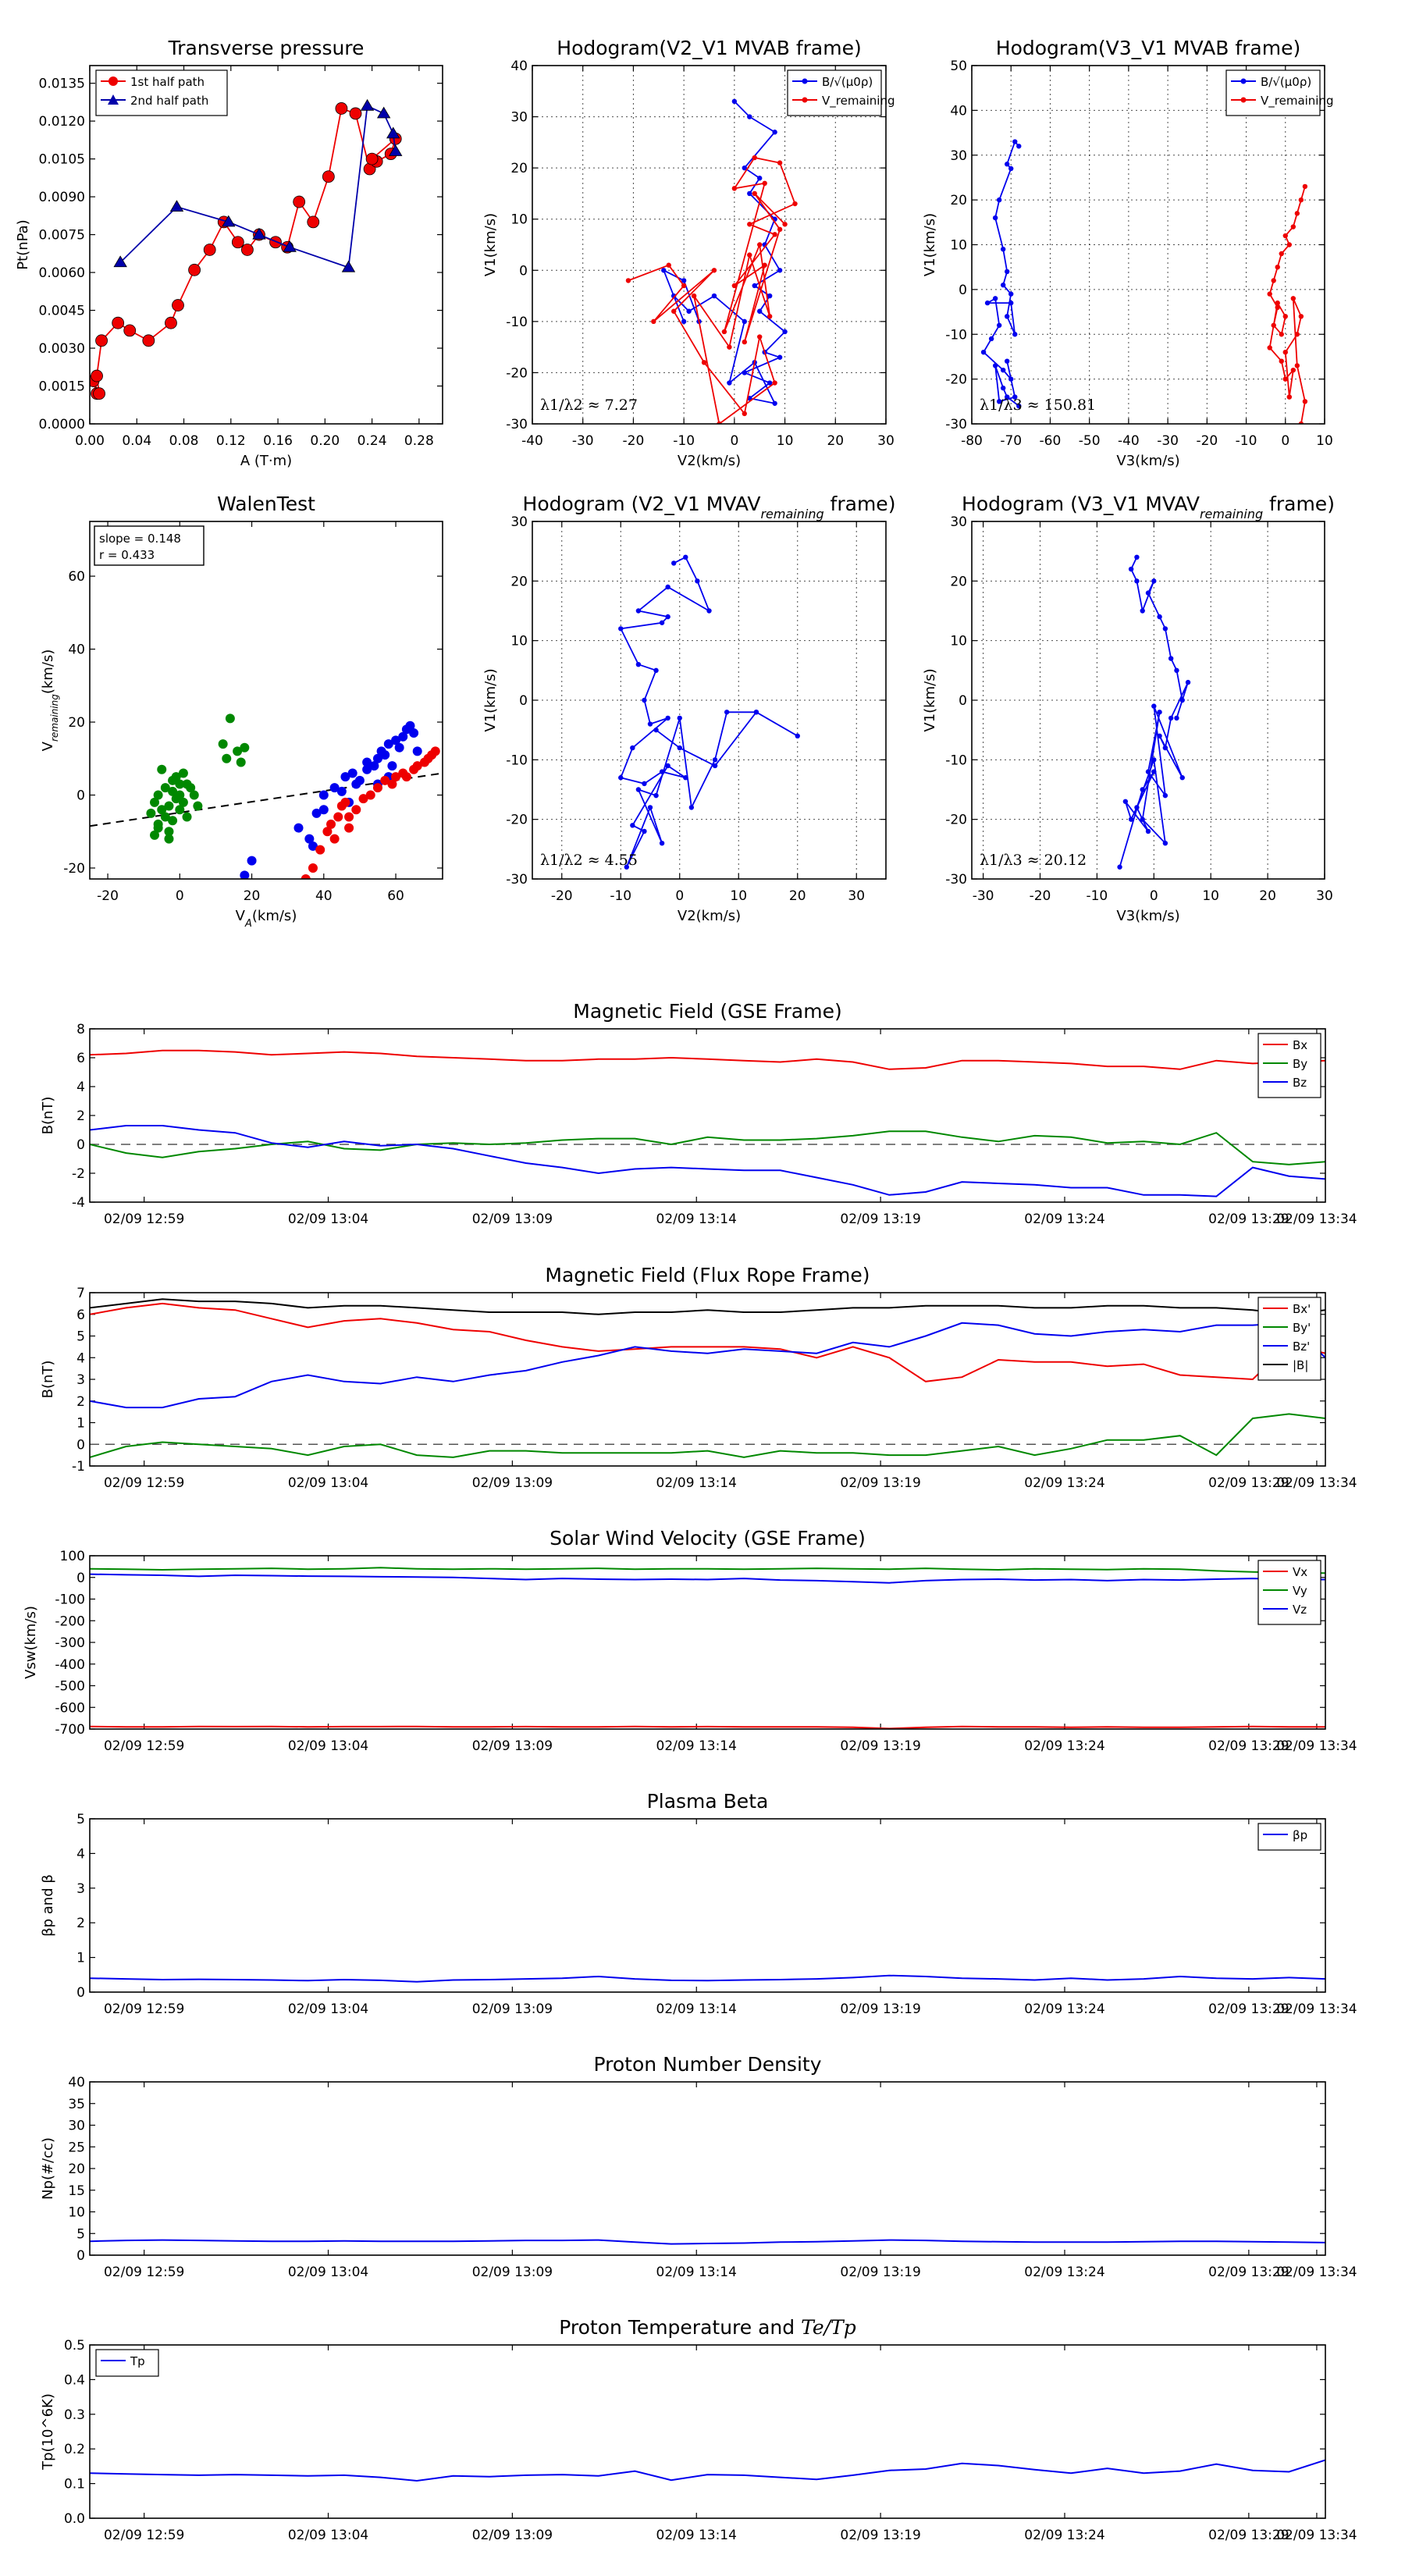  I want to click on x-tick-label: -40, so click(532, 441).